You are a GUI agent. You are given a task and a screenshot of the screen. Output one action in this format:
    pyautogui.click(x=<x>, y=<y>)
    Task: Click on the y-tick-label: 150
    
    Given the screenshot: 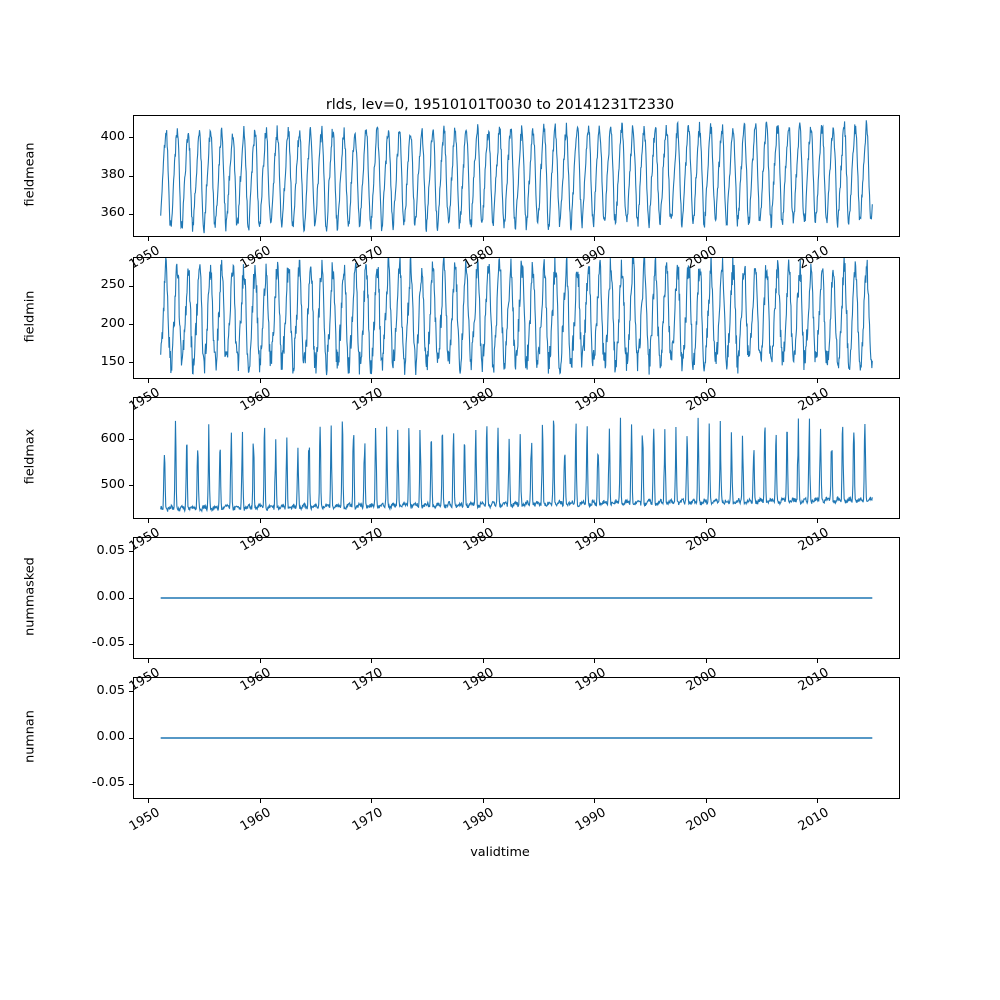 What is the action you would take?
    pyautogui.click(x=112, y=361)
    